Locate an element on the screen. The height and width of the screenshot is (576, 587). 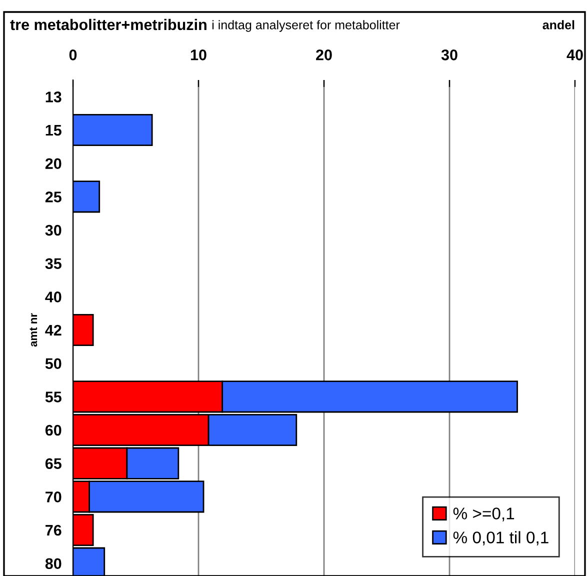
y-tick-label: 35 is located at coordinates (53, 264).